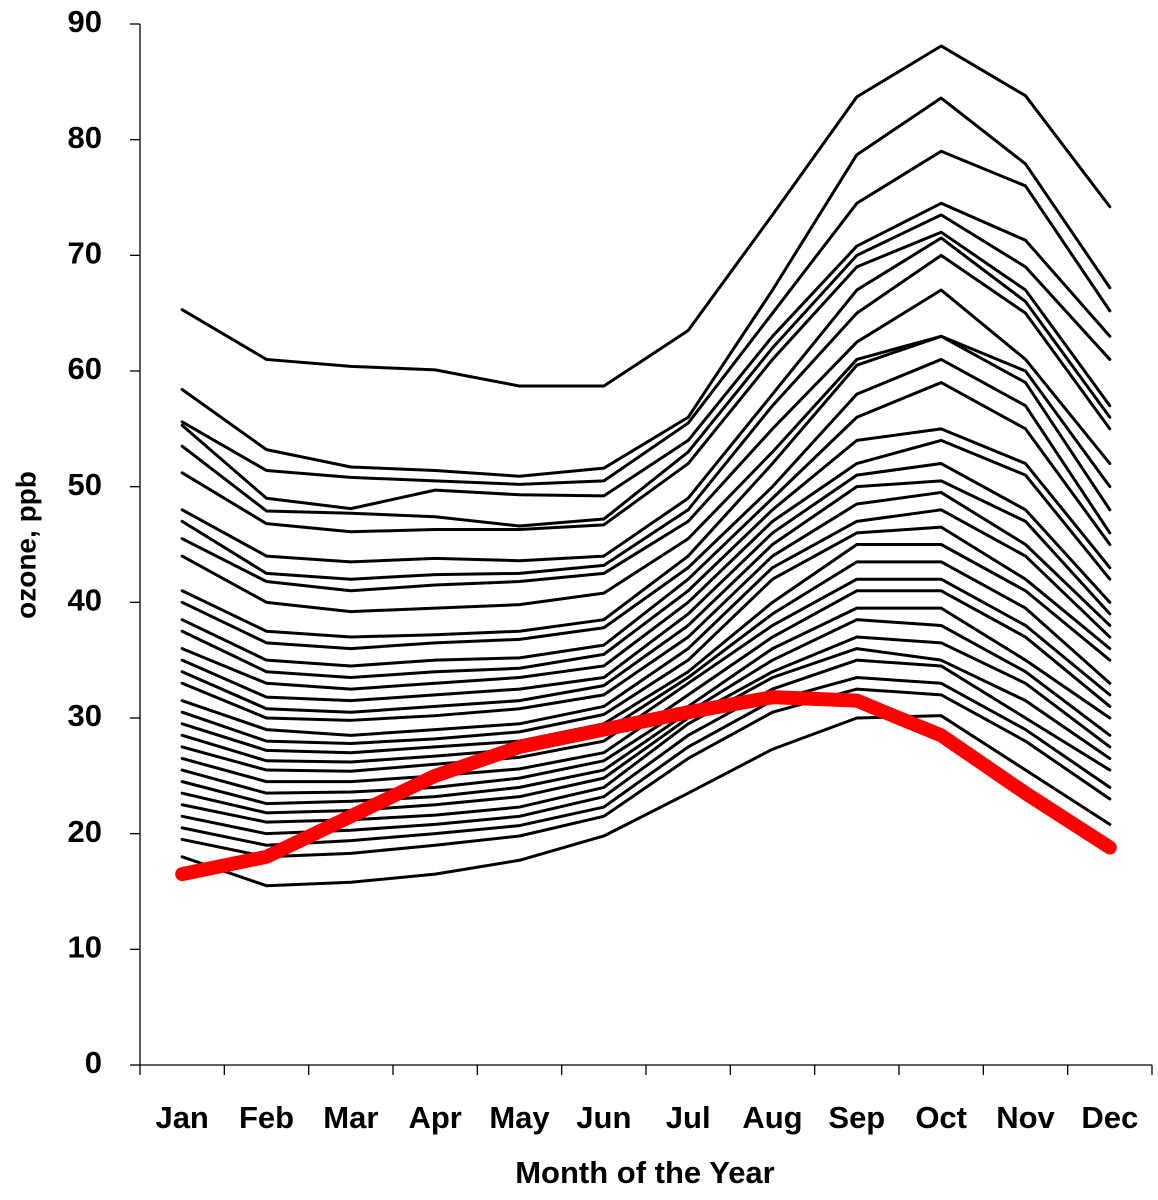  What do you see at coordinates (85, 947) in the screenshot?
I see `y-tick-label: 10` at bounding box center [85, 947].